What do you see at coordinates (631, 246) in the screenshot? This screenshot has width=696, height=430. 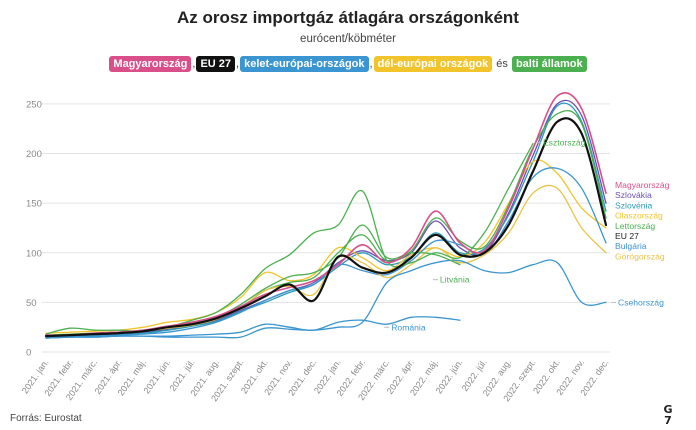 I see `series-label: Bulgária` at bounding box center [631, 246].